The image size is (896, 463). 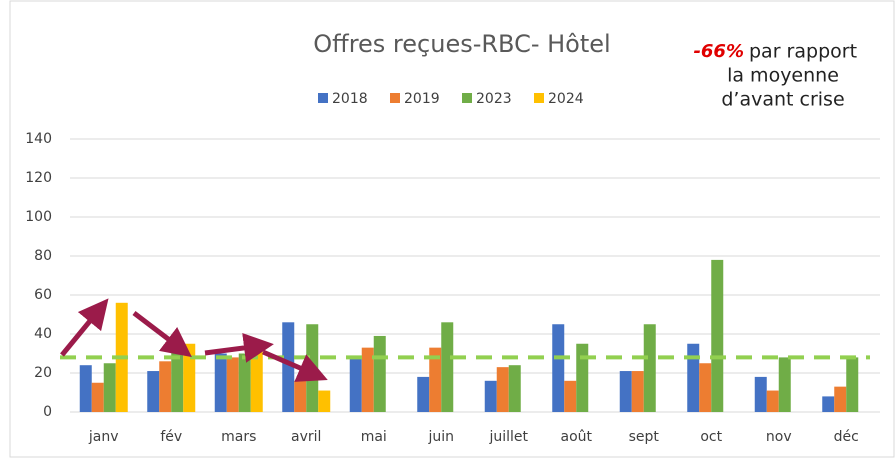 I want to click on annotation-text: par rapport, so click(x=803, y=52).